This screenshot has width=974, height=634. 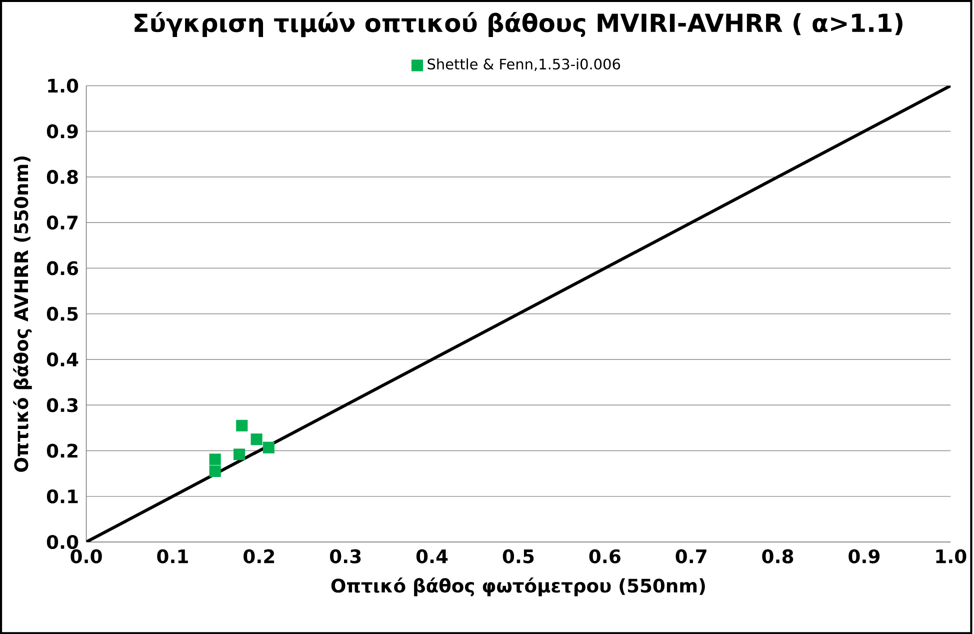 I want to click on x-tick-label: 0.2, so click(x=259, y=556).